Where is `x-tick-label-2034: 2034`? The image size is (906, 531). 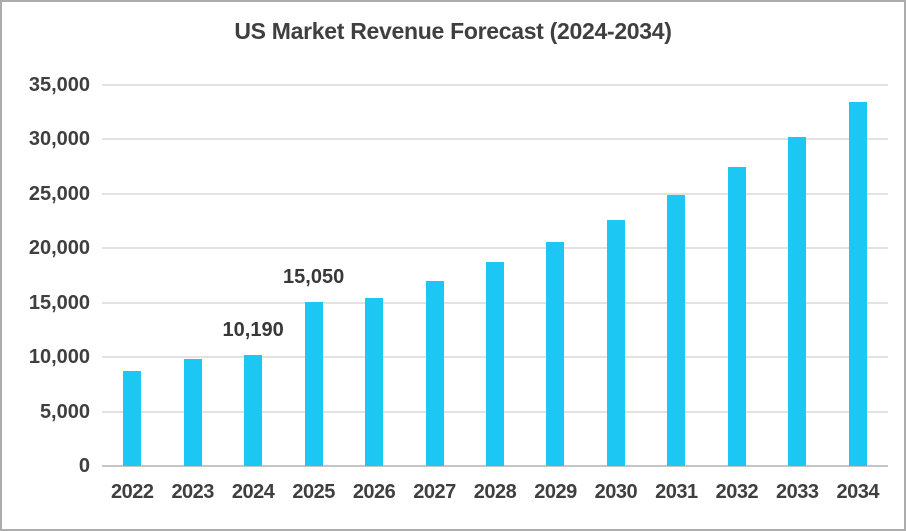 x-tick-label-2034: 2034 is located at coordinates (858, 492).